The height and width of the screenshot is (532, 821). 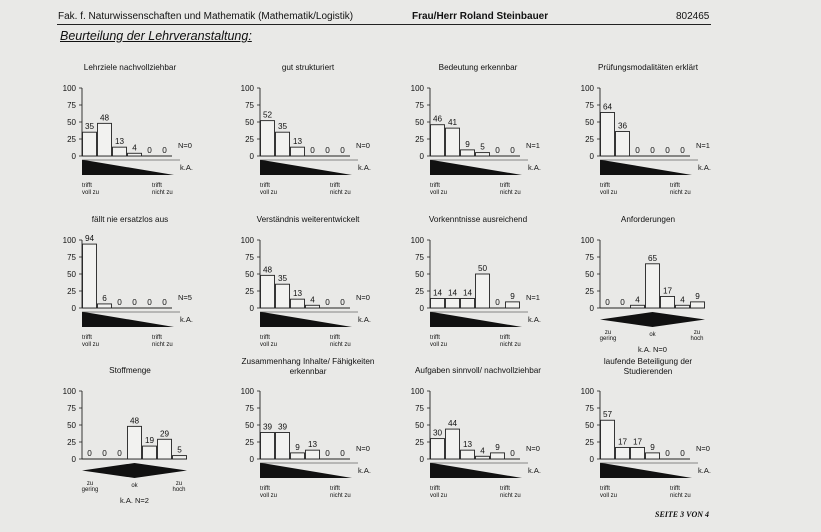 I want to click on n-count-label: k.A. N=2, so click(x=134, y=500).